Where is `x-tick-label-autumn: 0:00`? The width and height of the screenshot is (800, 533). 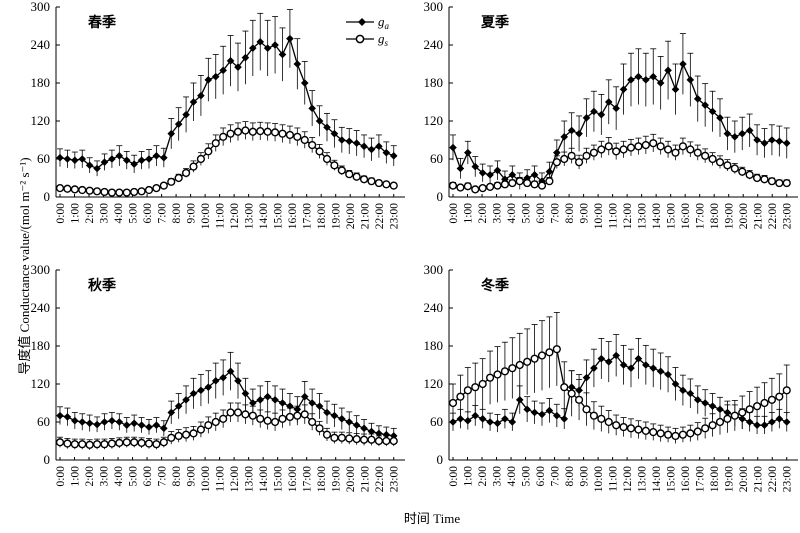 x-tick-label-autumn: 0:00 is located at coordinates (61, 476).